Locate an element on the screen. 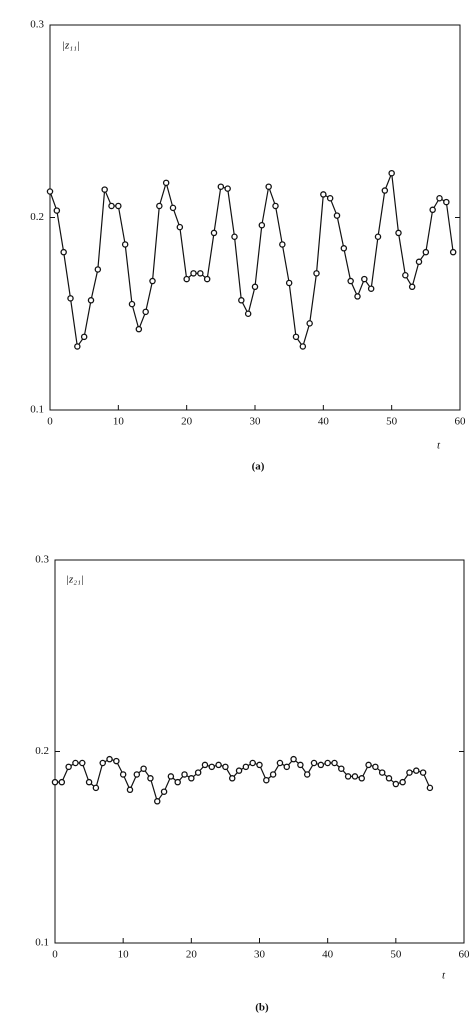 Image resolution: width=474 pixels, height=1021 pixels. caption: (a) is located at coordinates (258, 467).